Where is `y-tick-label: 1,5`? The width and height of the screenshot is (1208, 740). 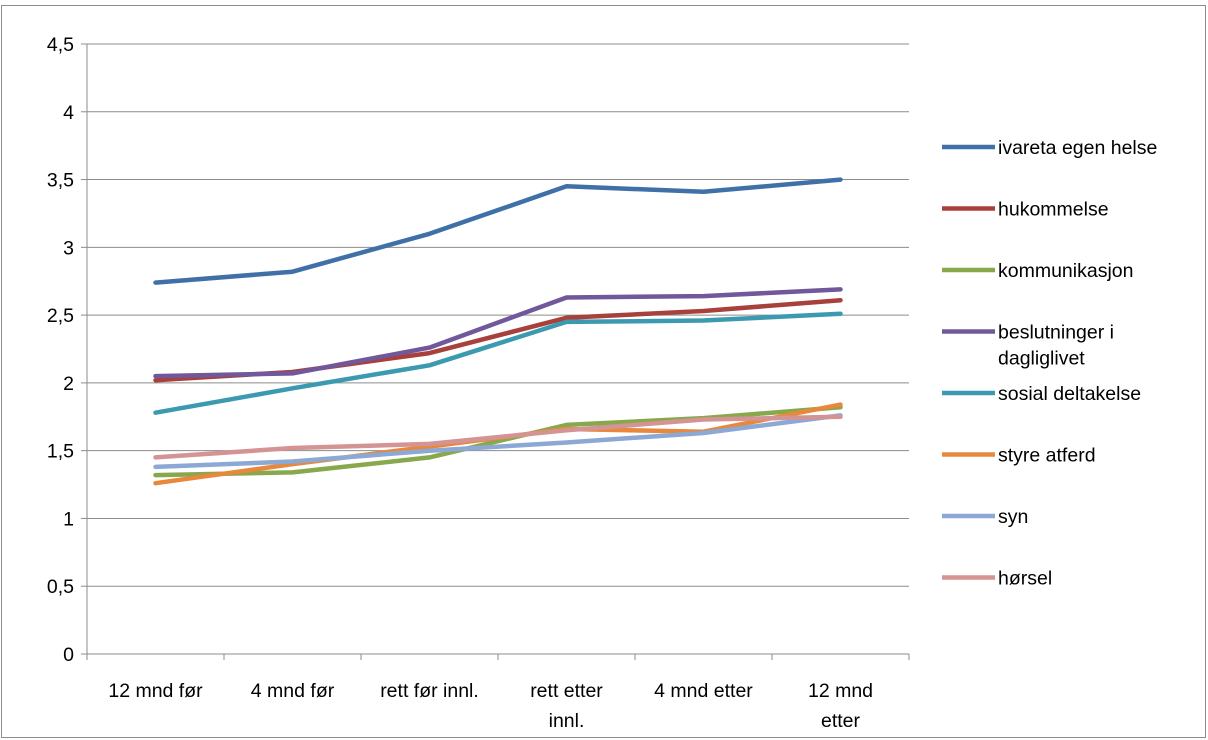
y-tick-label: 1,5 is located at coordinates (60, 452).